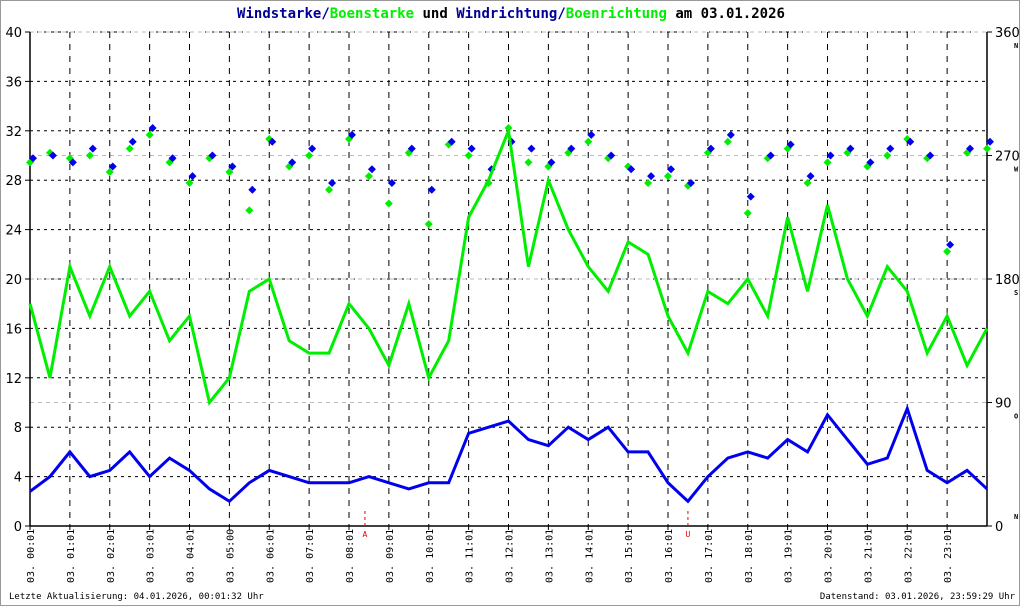 Image resolution: width=1020 pixels, height=606 pixels. What do you see at coordinates (390, 556) in the screenshot?
I see `x-tick-label: 03. 09:01` at bounding box center [390, 556].